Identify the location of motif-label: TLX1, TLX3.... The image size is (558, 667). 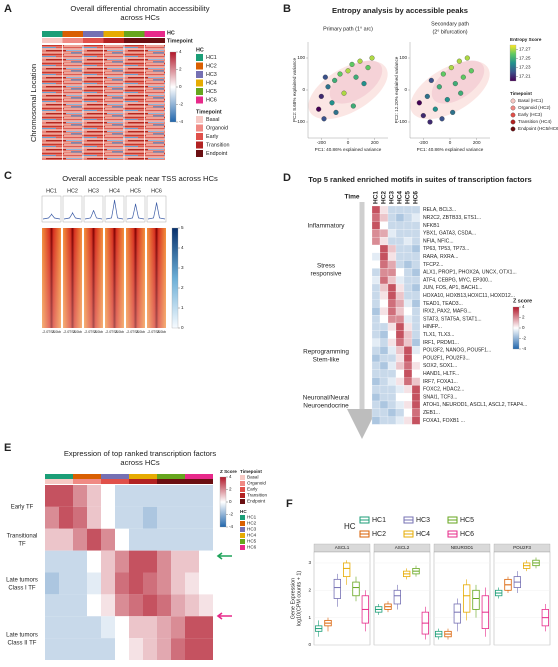
(438, 335).